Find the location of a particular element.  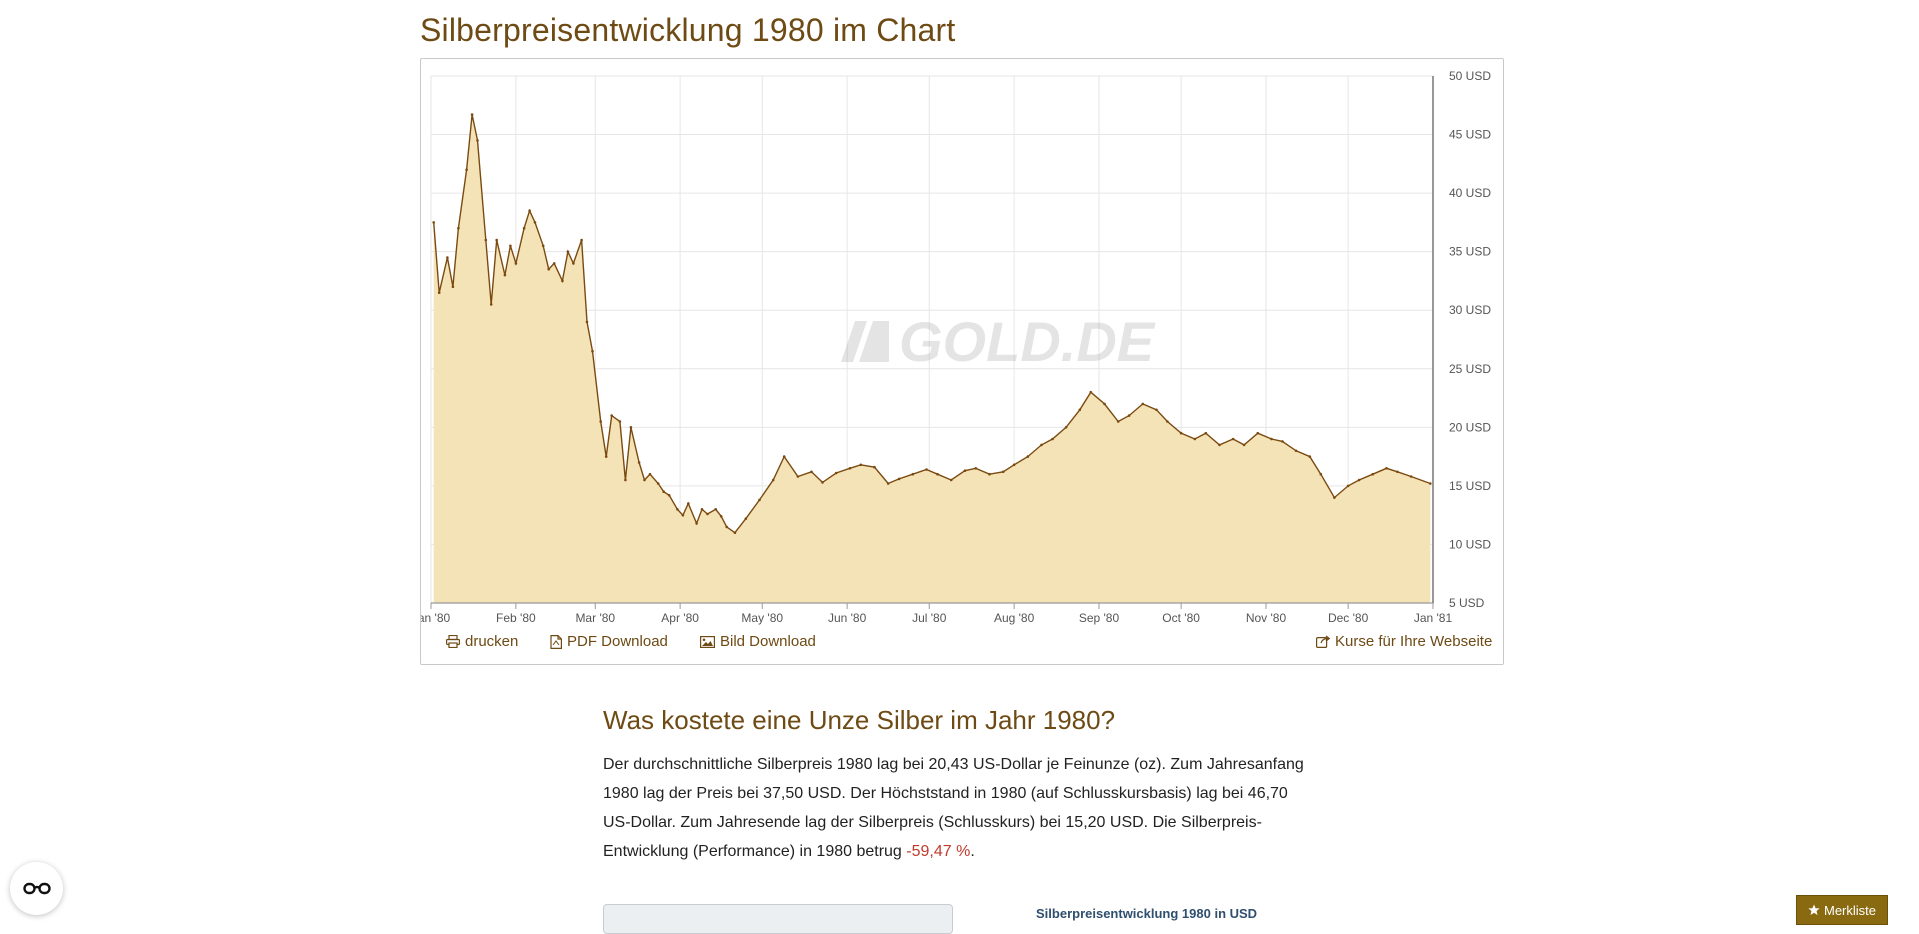

embed-rates-link: Kurse für Ihre Webseite is located at coordinates (1404, 641).